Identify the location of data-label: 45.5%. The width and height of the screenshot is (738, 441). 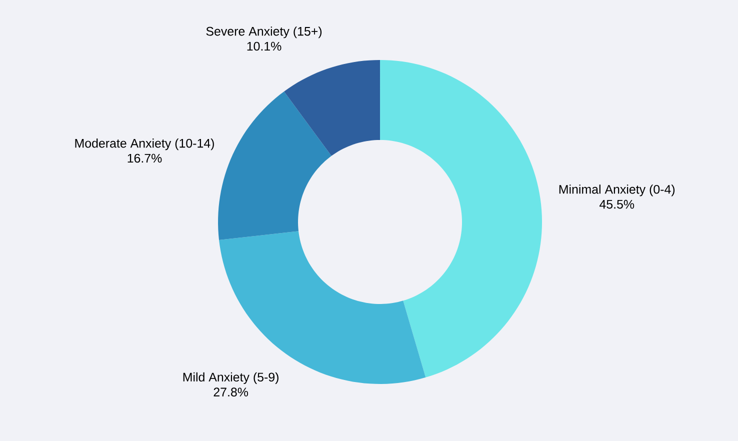
(616, 204).